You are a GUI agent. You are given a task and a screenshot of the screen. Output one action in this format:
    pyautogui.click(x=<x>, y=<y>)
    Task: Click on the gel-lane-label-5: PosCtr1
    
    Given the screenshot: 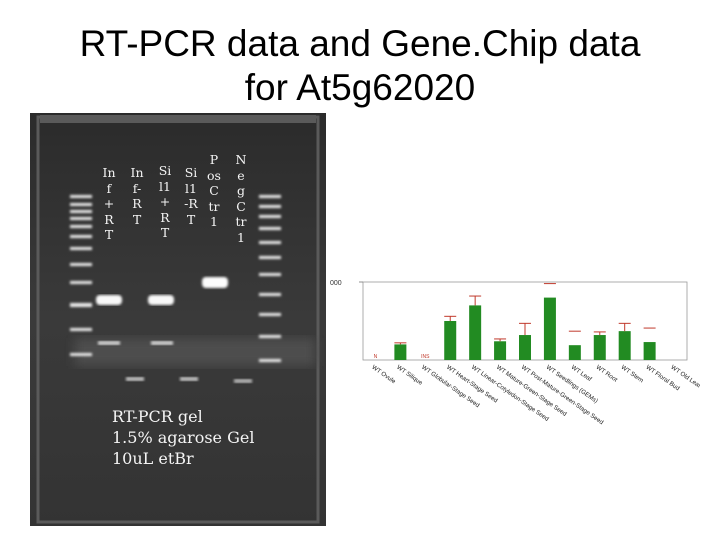 What is the action you would take?
    pyautogui.click(x=214, y=190)
    